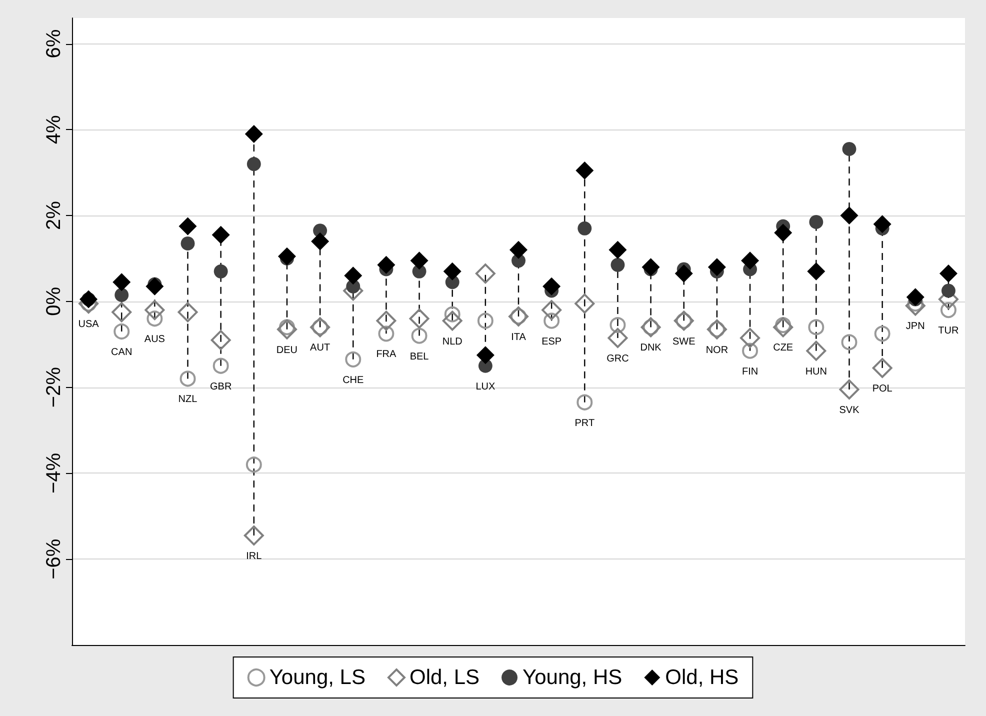 The width and height of the screenshot is (986, 716). Describe the element at coordinates (54, 473) in the screenshot. I see `y-tick-label: −4%` at that location.